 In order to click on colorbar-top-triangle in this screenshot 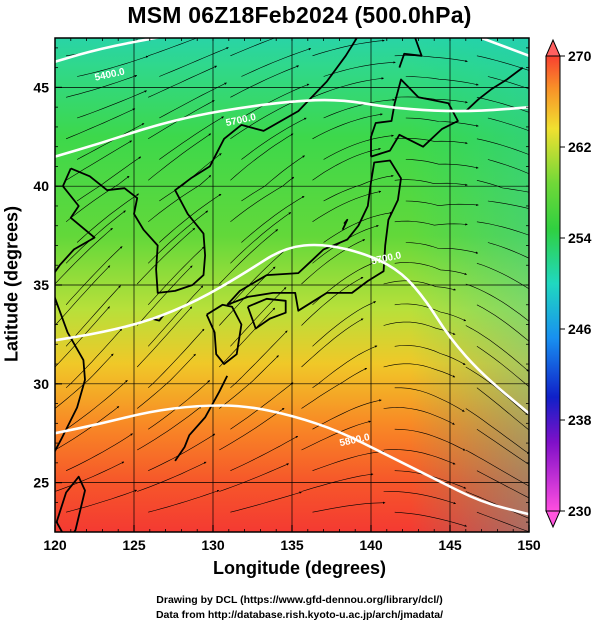, I will do `click(553, 47)`.